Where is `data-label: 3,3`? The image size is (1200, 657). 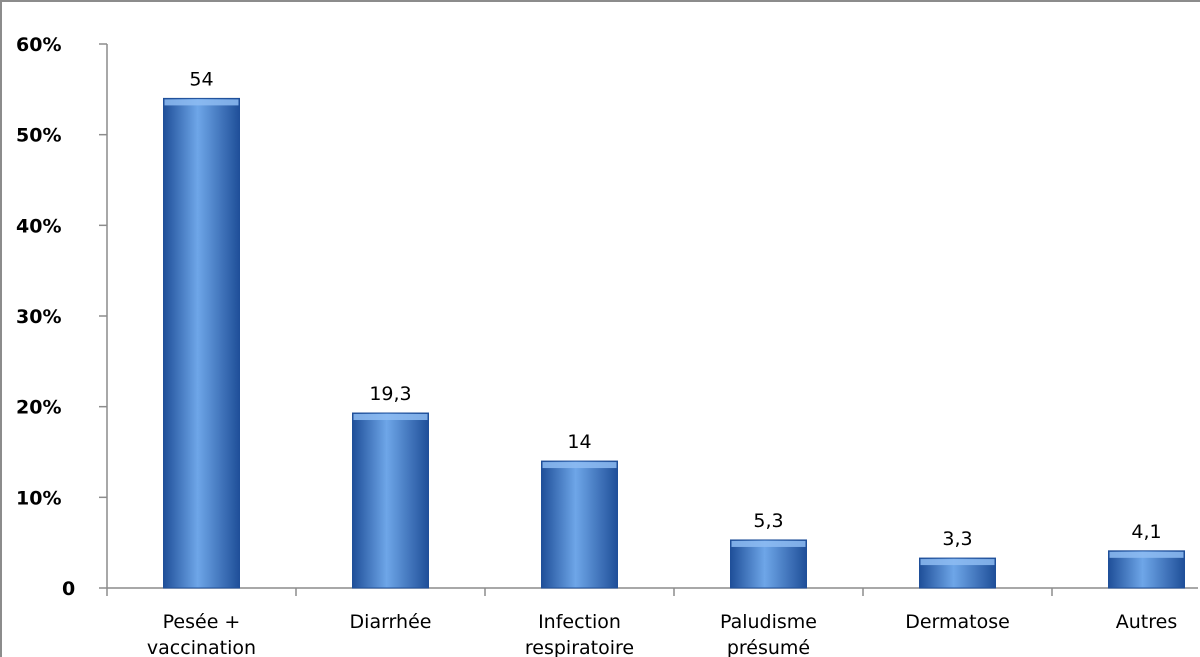
data-label: 3,3 is located at coordinates (957, 539).